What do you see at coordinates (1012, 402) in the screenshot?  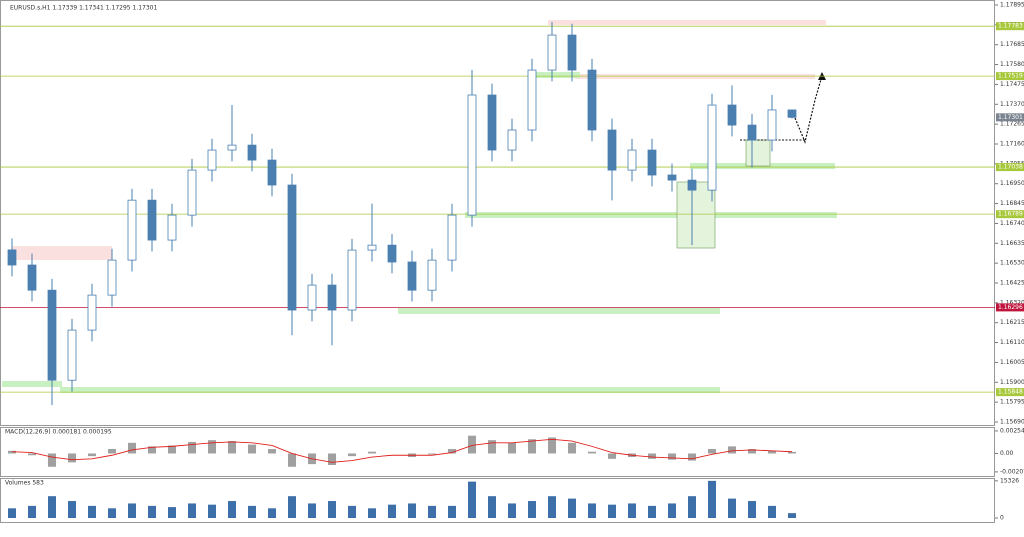 I see `y-tick-label: 1.15795` at bounding box center [1012, 402].